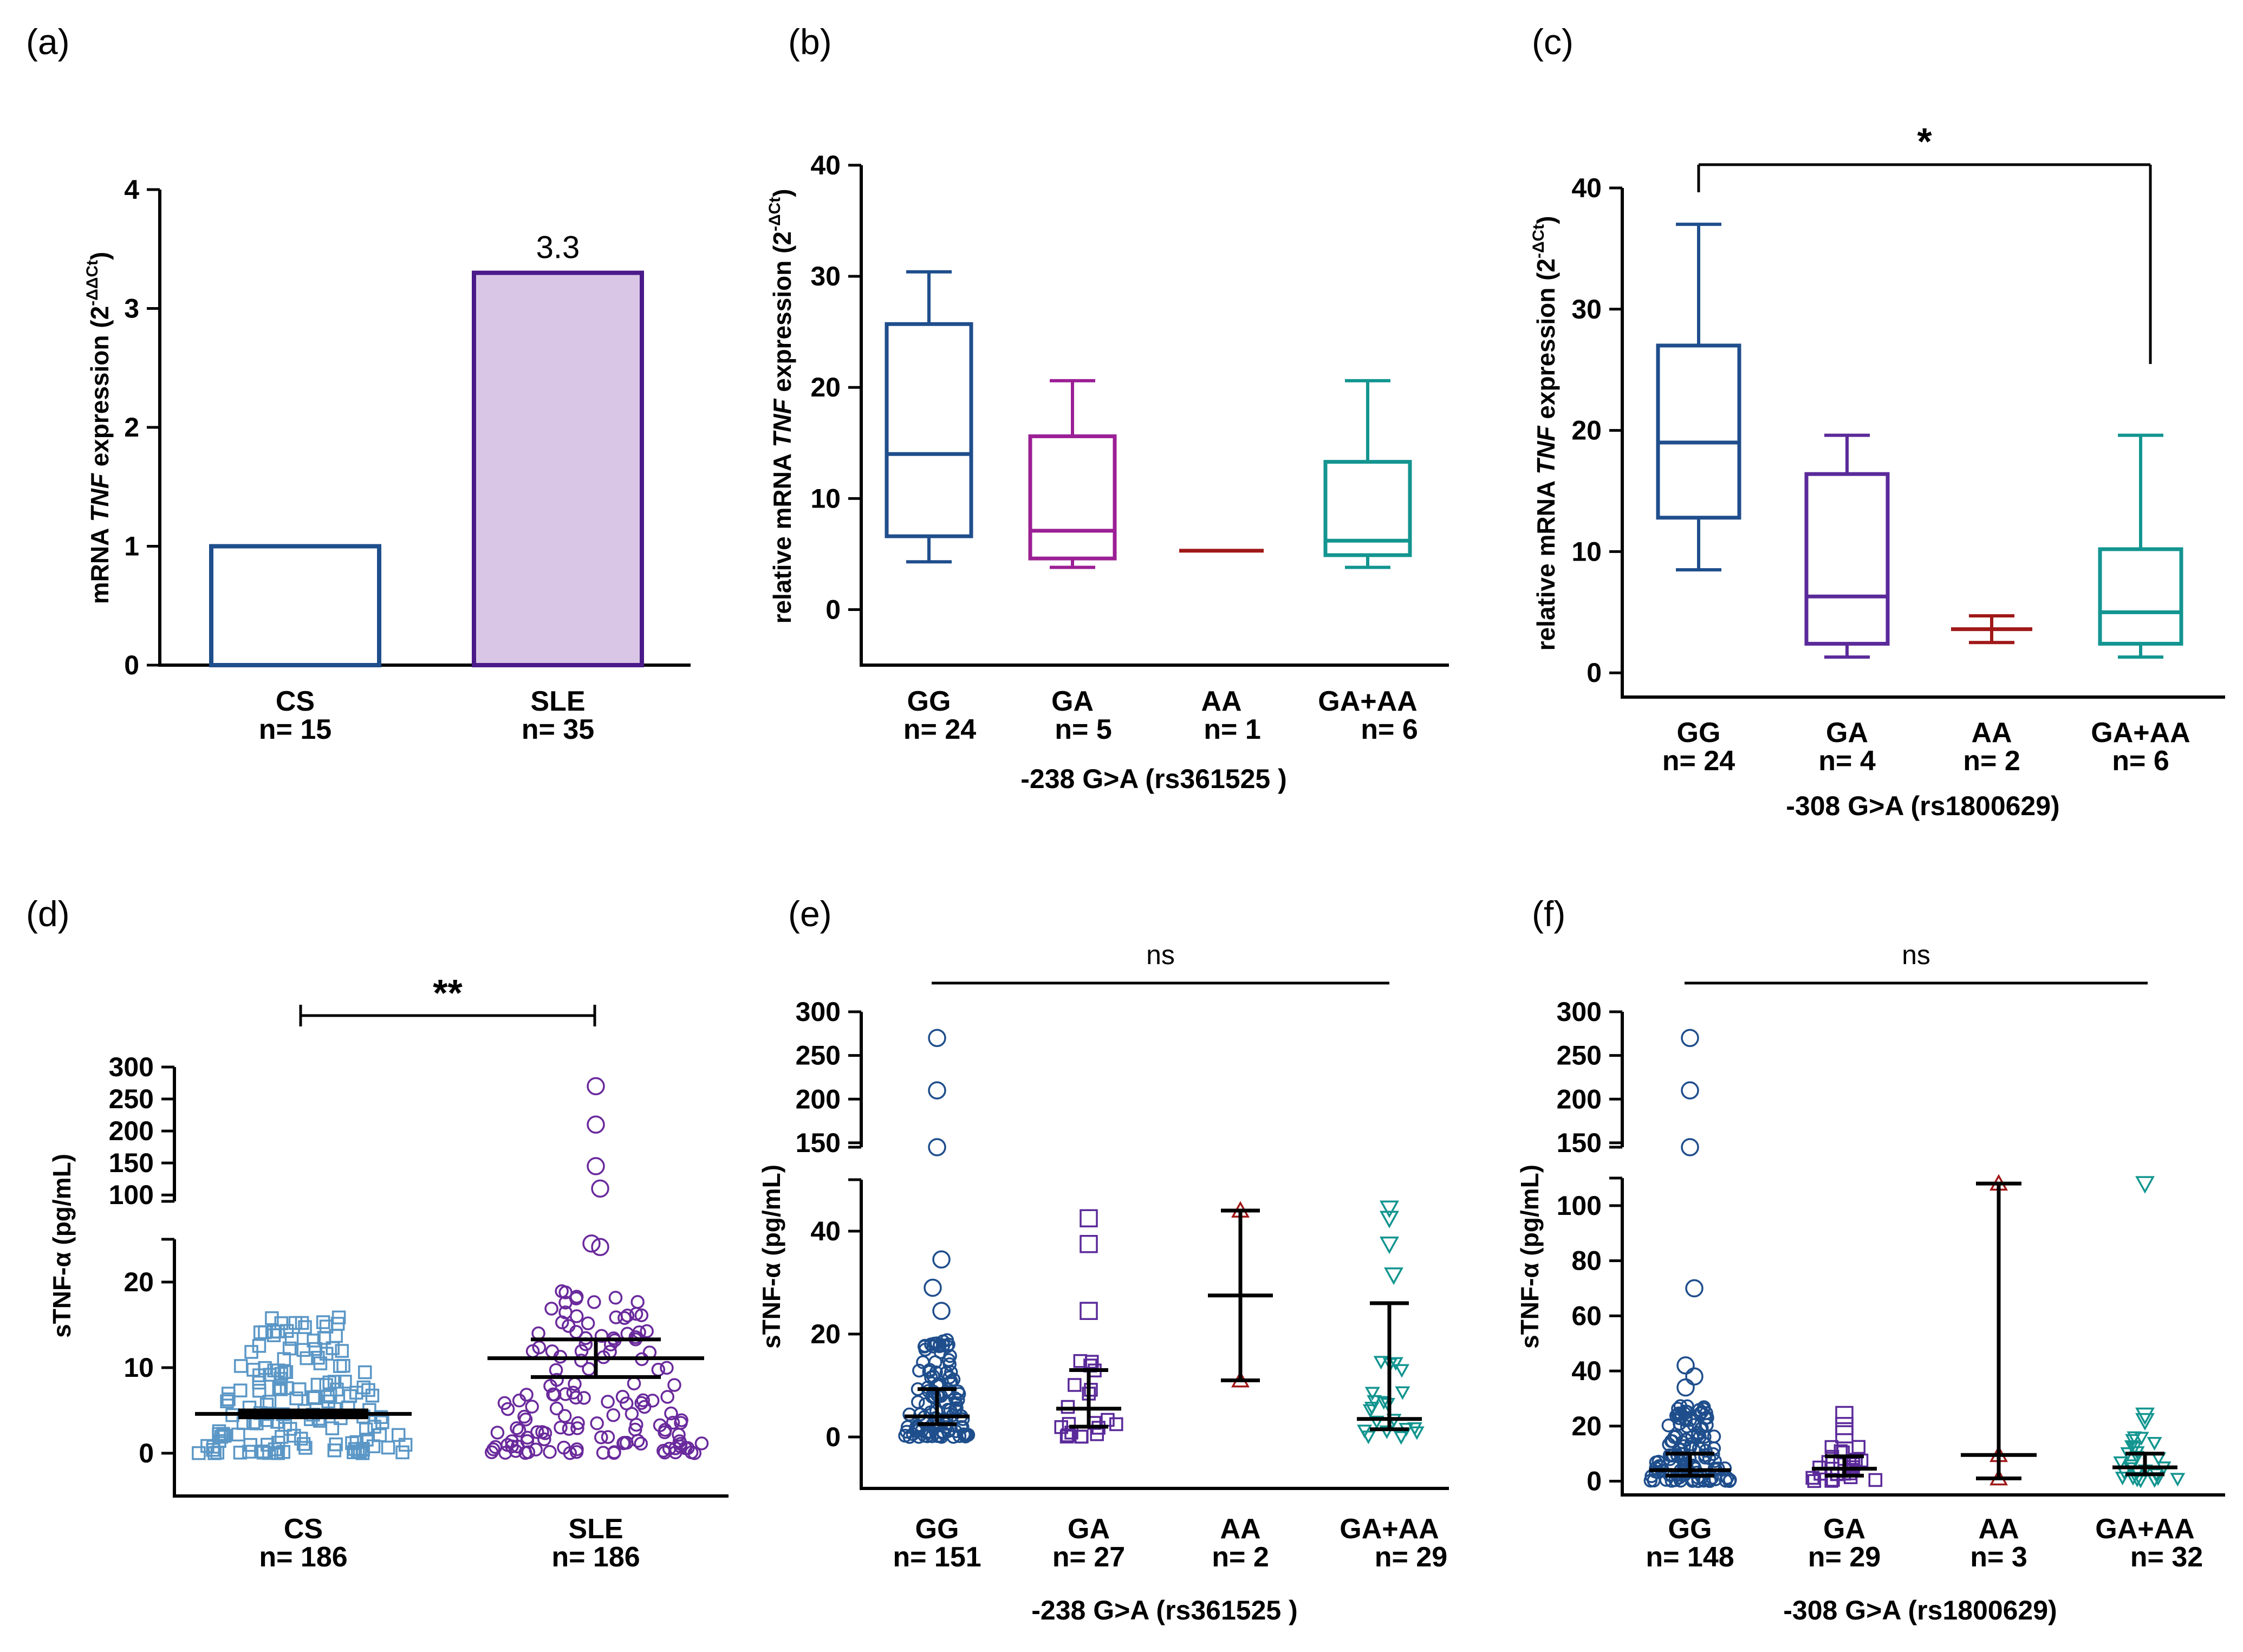 This screenshot has height=1652, width=2243. I want to click on y-tick-label: 150, so click(131, 1163).